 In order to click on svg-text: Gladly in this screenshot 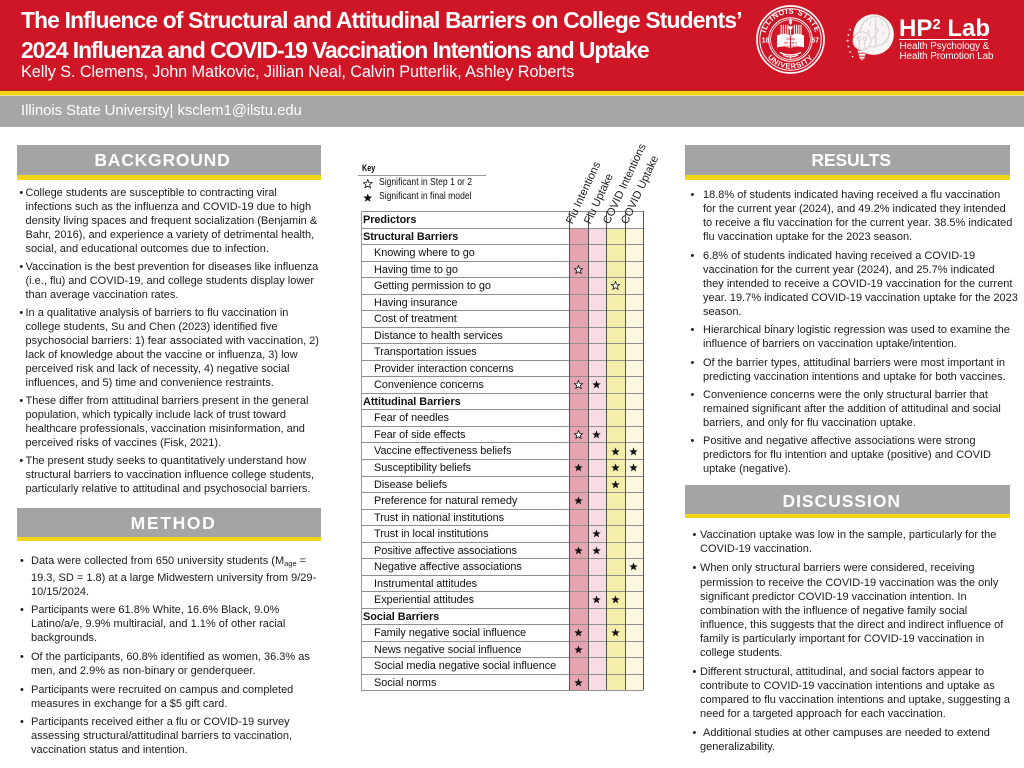, I will do `click(791, 39)`.